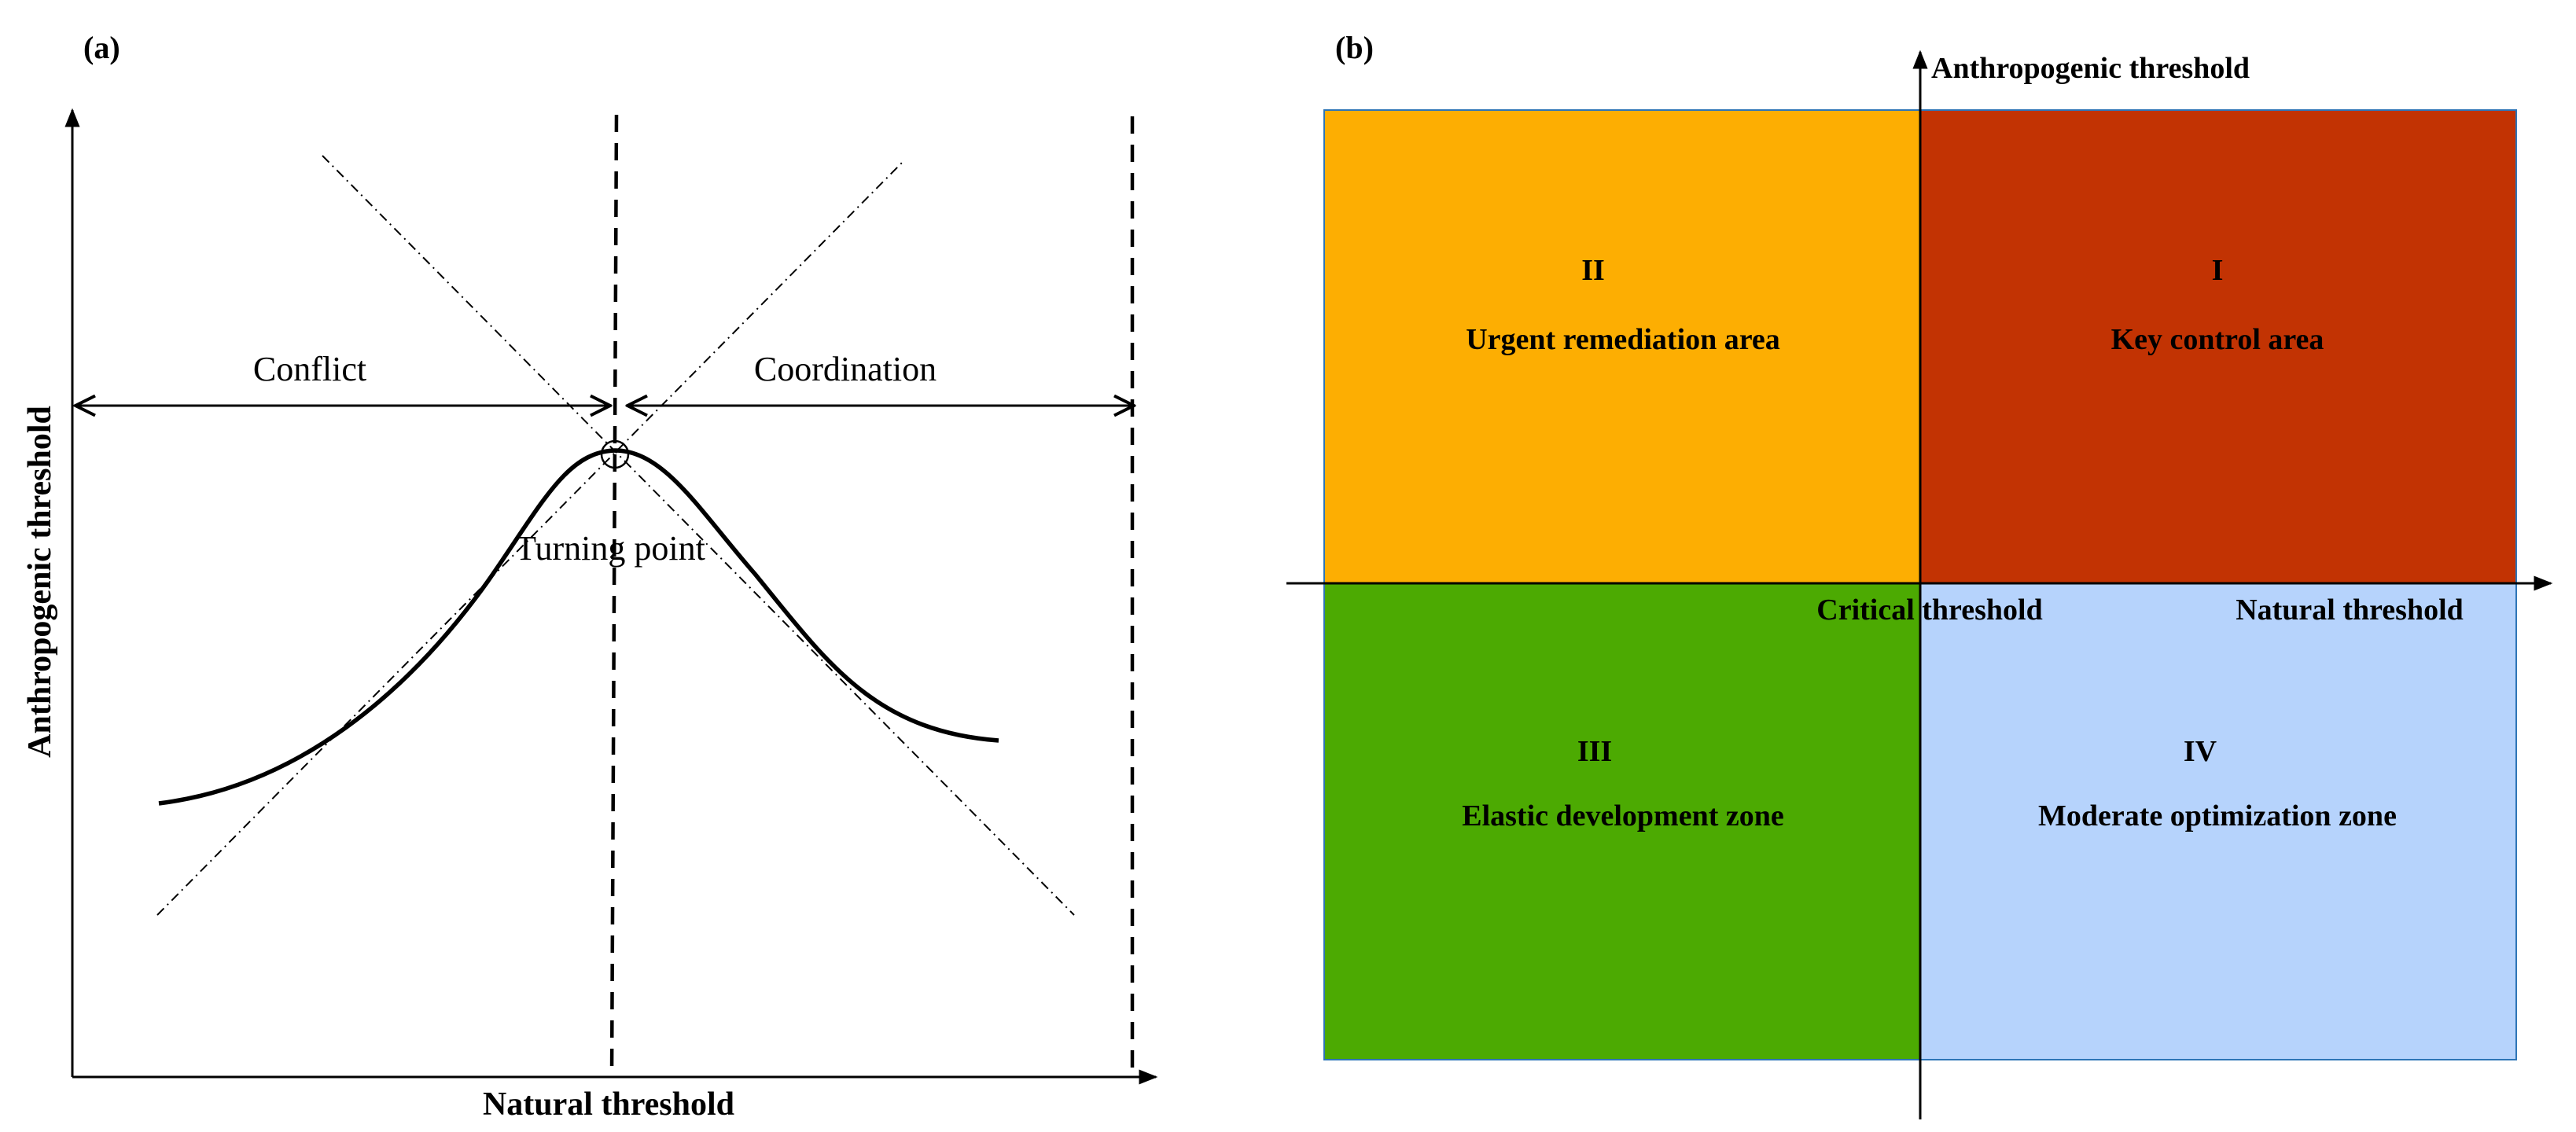 The width and height of the screenshot is (2576, 1132). I want to click on quadrant-iv-area, so click(2218, 821).